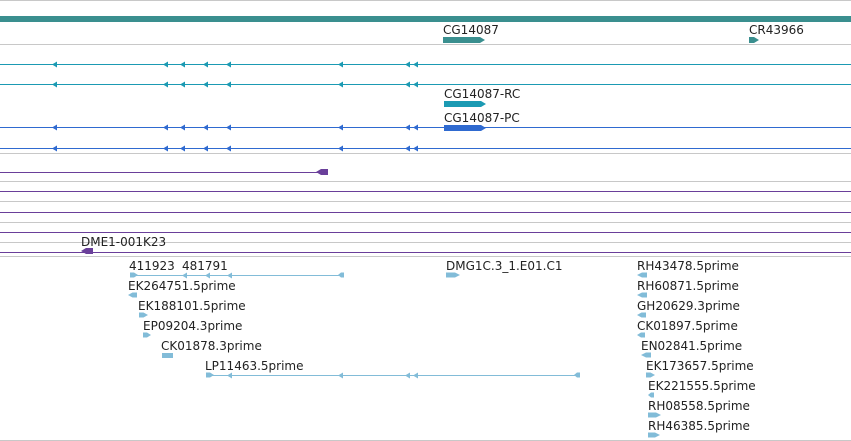 The height and width of the screenshot is (441, 851). Describe the element at coordinates (143, 315) in the screenshot. I see `est-block-ek188101` at that location.